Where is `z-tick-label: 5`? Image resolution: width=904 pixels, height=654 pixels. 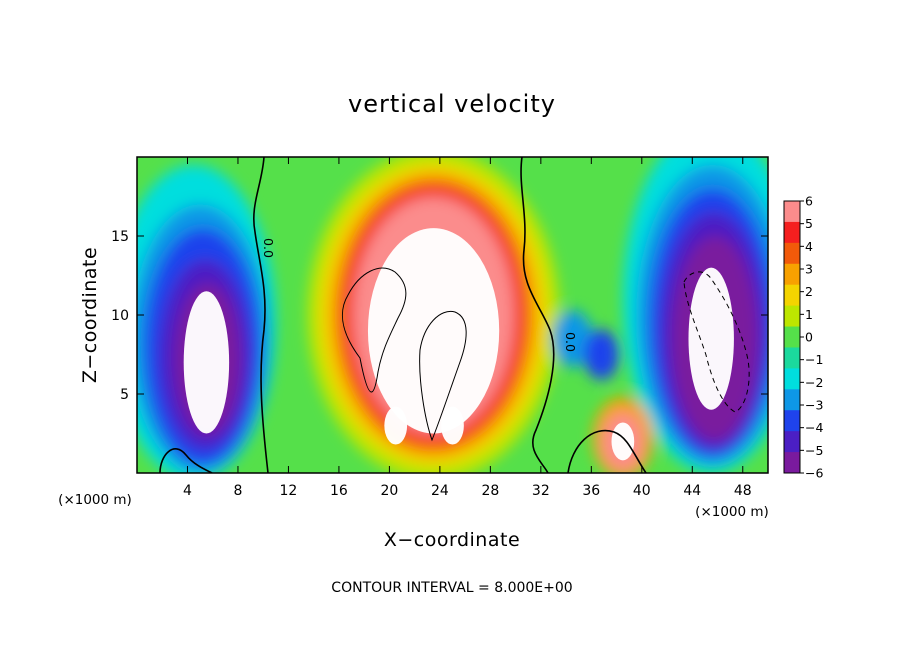 z-tick-label: 5 is located at coordinates (124, 395).